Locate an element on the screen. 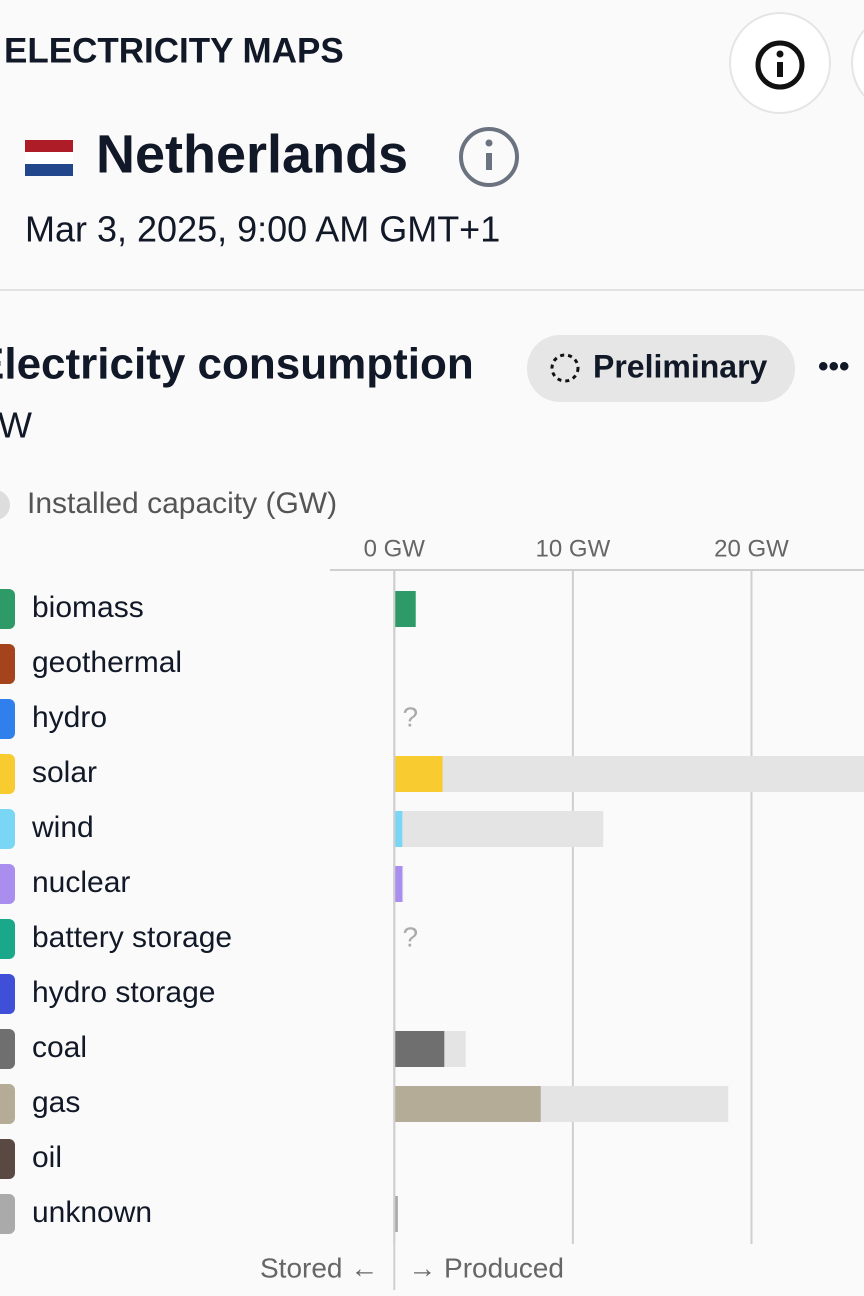 This screenshot has height=1296, width=864. category-label: nuclear is located at coordinates (81, 882).